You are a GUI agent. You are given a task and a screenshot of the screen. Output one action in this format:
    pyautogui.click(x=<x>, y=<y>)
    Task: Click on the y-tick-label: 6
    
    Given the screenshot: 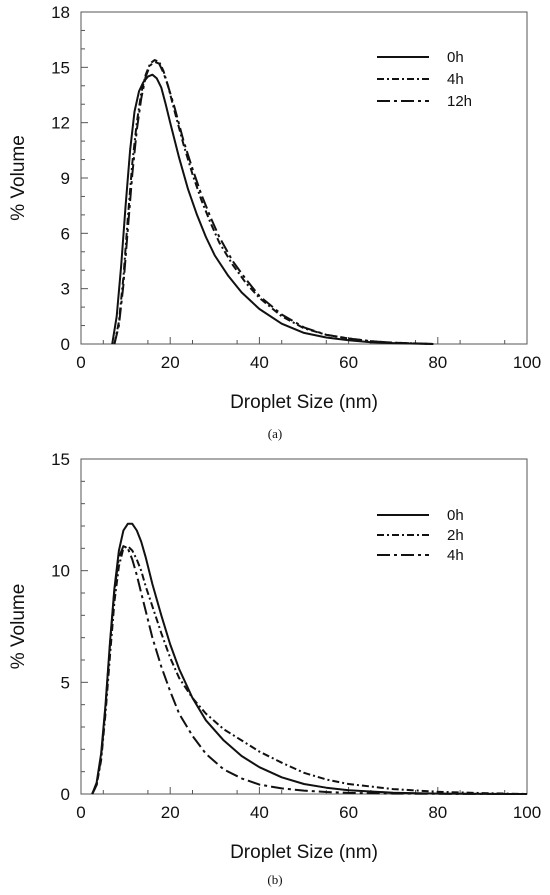 What is the action you would take?
    pyautogui.click(x=65, y=233)
    